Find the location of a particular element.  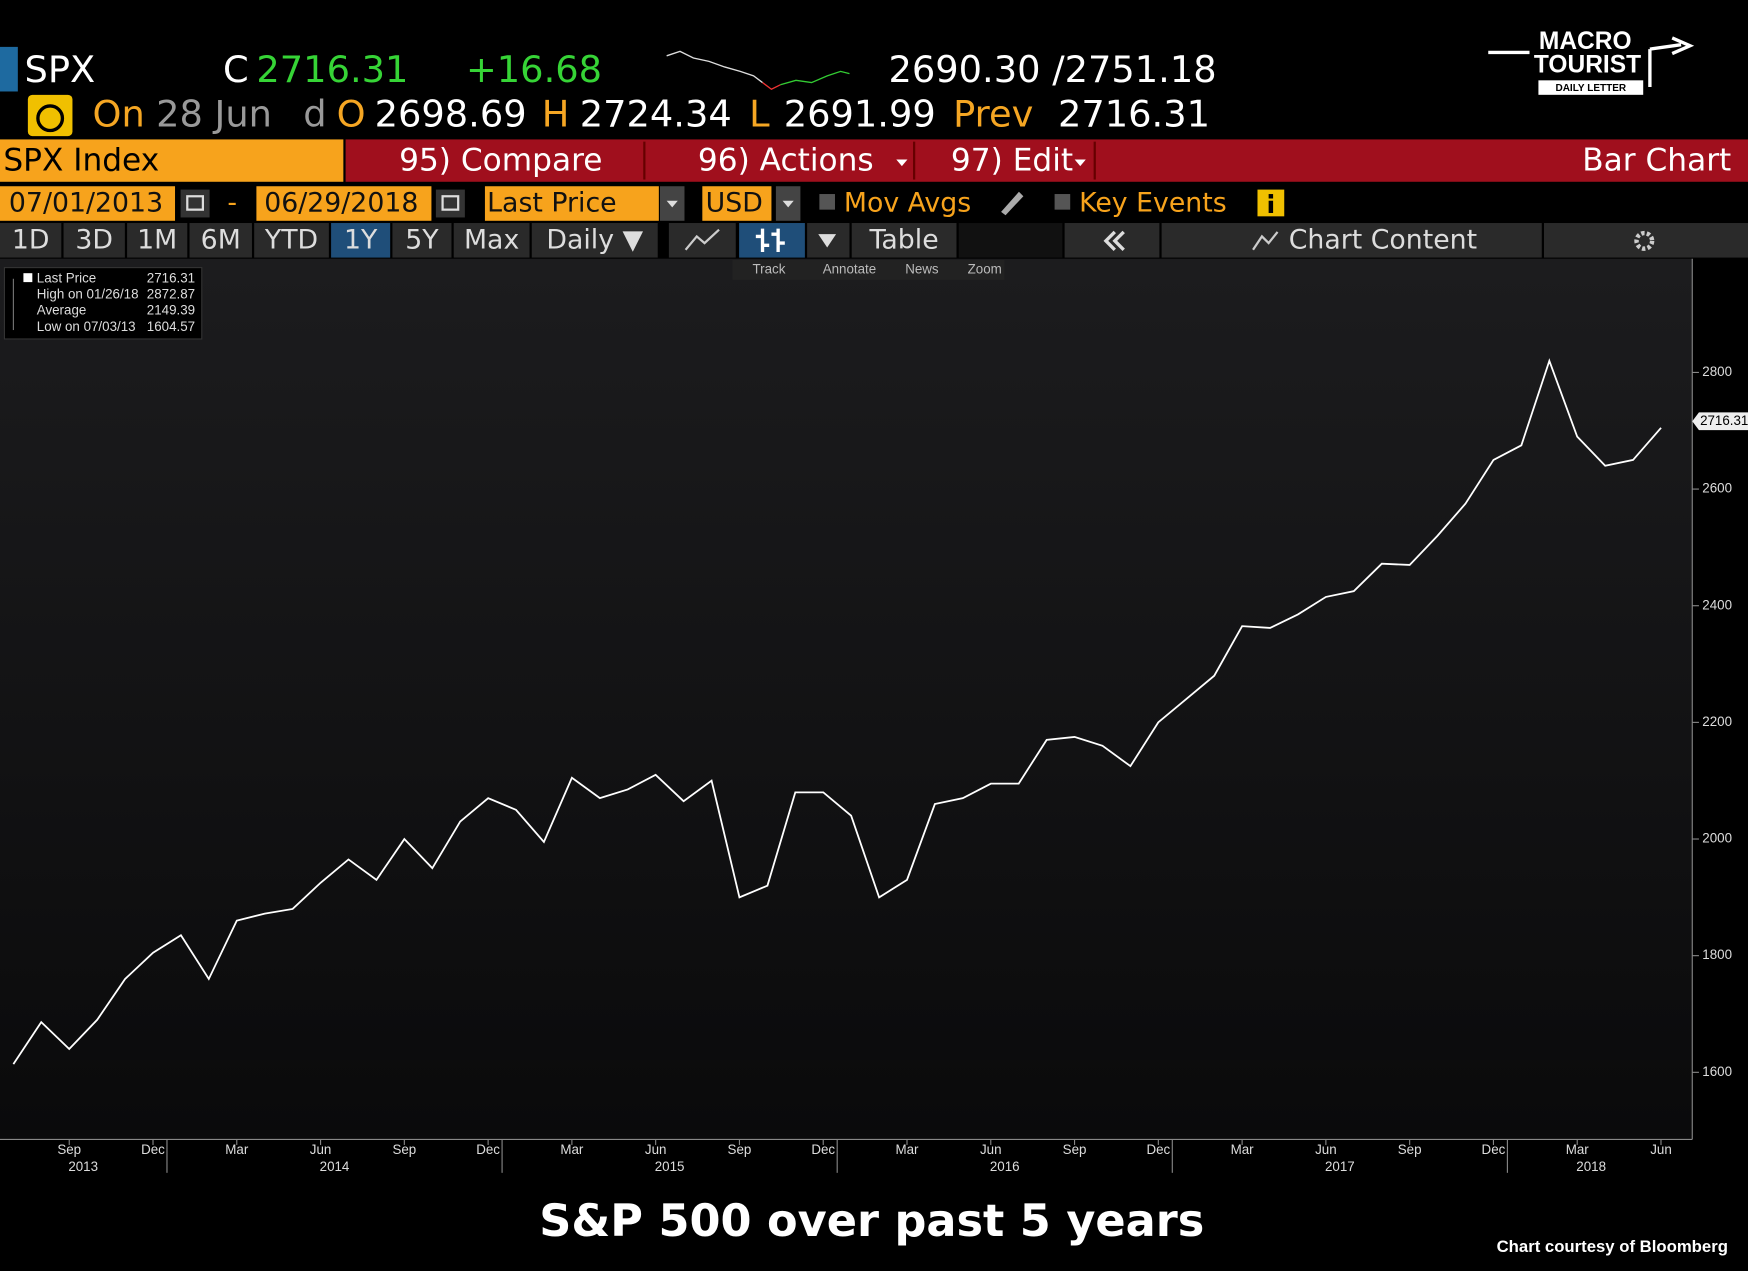

currency: USD is located at coordinates (734, 203).